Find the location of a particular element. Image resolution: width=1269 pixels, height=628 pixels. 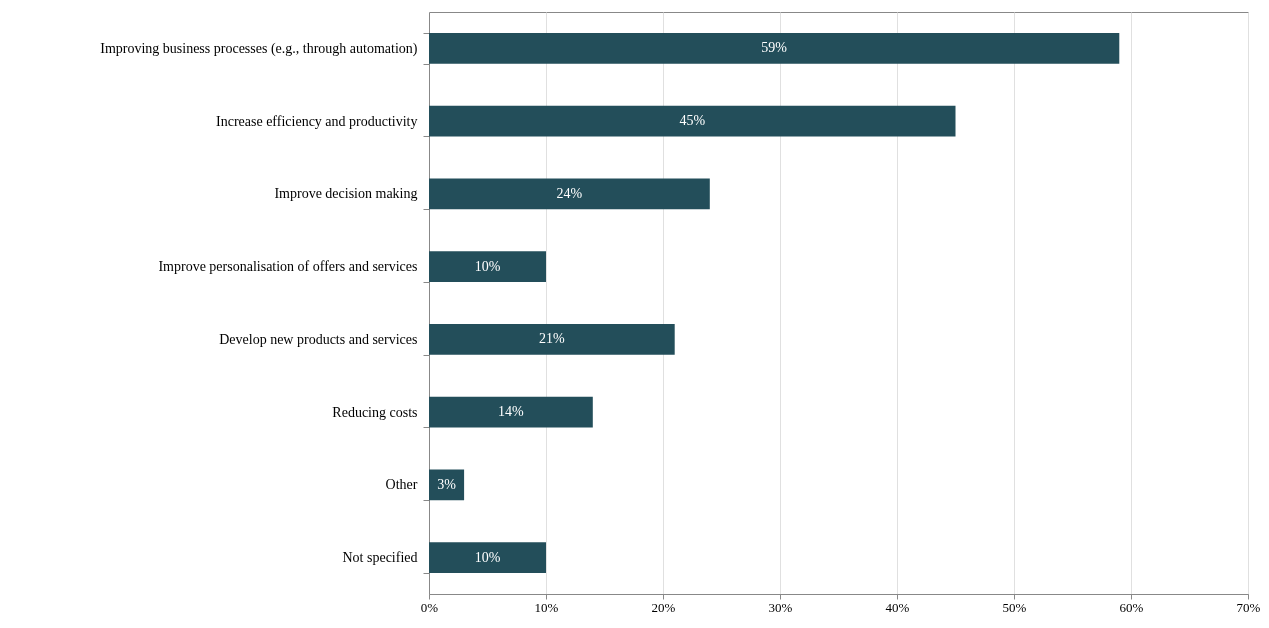

y-tick-label: Reducing costs is located at coordinates (375, 412).